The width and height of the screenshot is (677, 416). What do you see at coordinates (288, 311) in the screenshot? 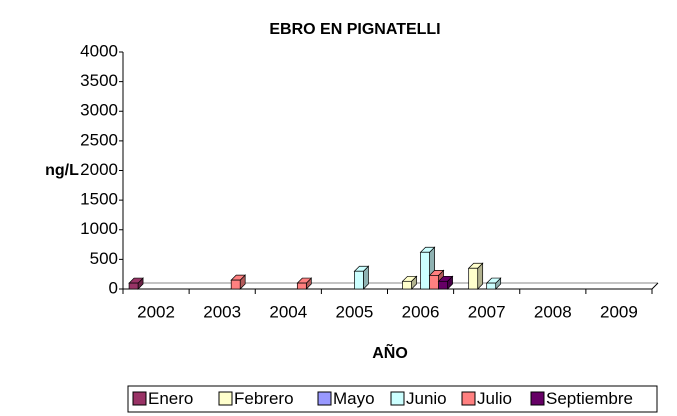
I see `x-tick-label: 2004` at bounding box center [288, 311].